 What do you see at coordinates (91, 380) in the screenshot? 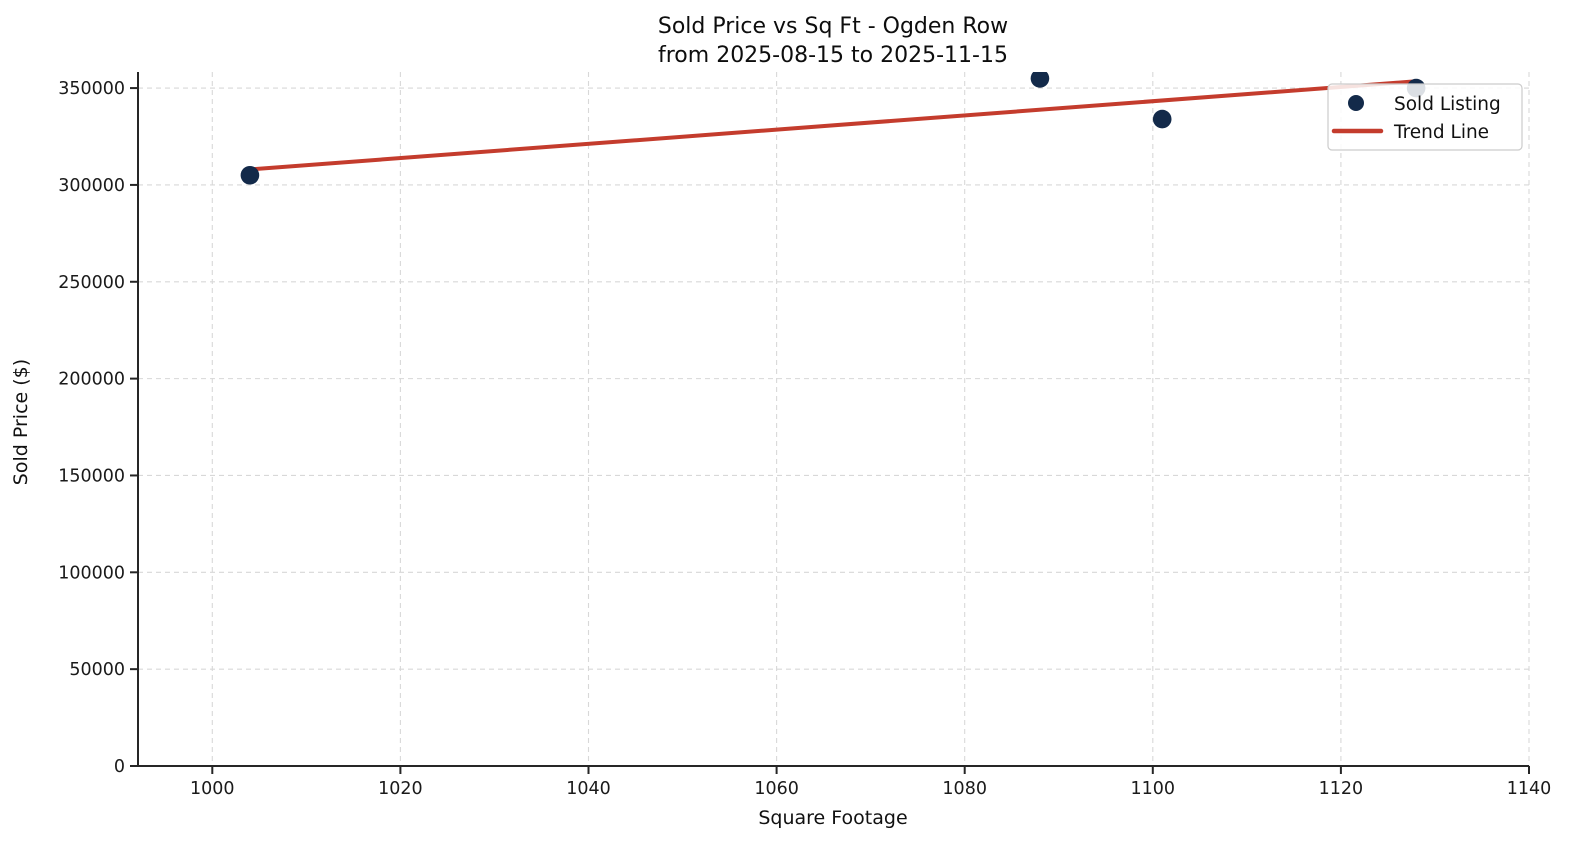
I see `y-tick-label: 200000` at bounding box center [91, 380].